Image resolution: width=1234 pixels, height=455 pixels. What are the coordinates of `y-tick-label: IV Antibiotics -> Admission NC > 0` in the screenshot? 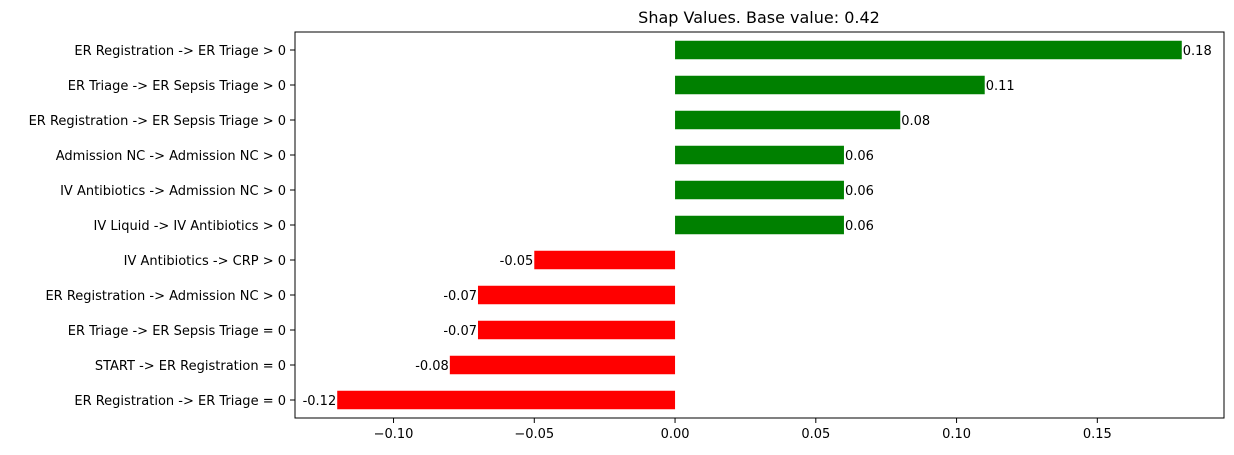 It's located at (173, 191).